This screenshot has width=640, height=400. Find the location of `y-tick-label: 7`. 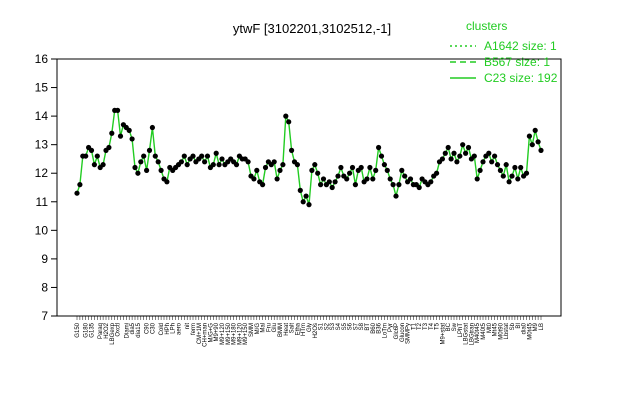

y-tick-label: 7 is located at coordinates (44, 316).